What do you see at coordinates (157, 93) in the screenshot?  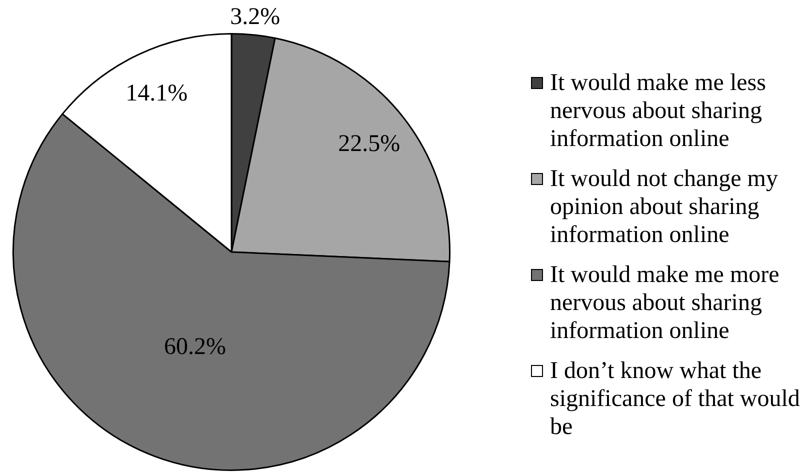 I see `data-label: 14.1%` at bounding box center [157, 93].